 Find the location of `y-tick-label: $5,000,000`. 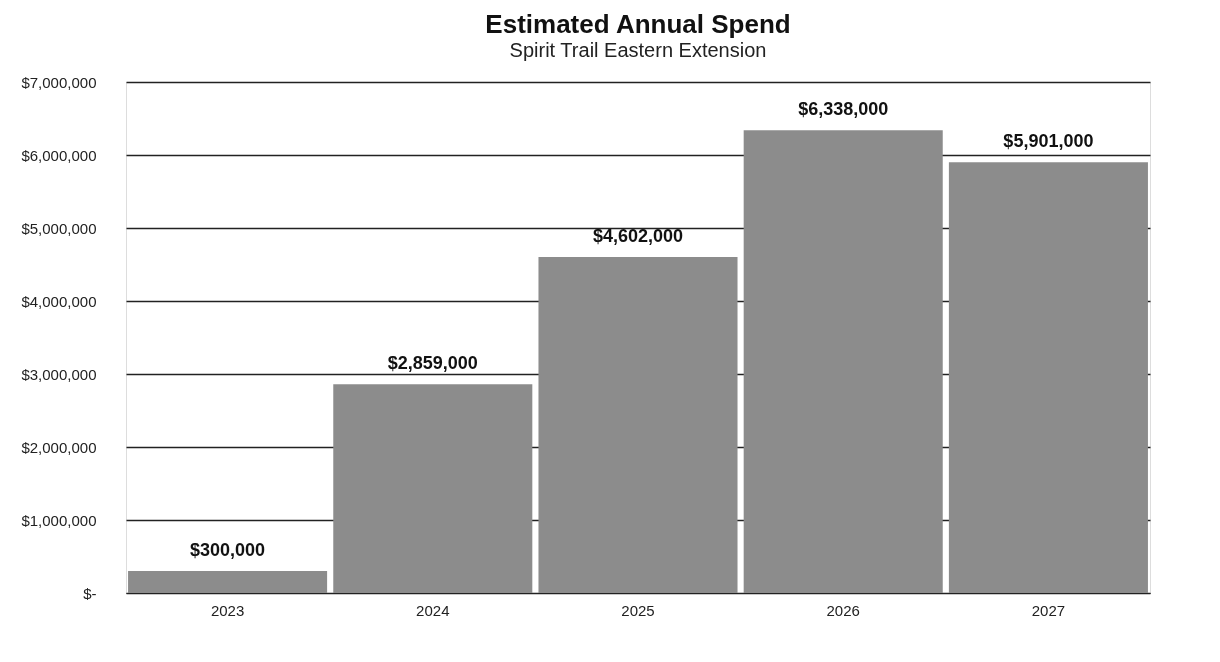

y-tick-label: $5,000,000 is located at coordinates (59, 228).